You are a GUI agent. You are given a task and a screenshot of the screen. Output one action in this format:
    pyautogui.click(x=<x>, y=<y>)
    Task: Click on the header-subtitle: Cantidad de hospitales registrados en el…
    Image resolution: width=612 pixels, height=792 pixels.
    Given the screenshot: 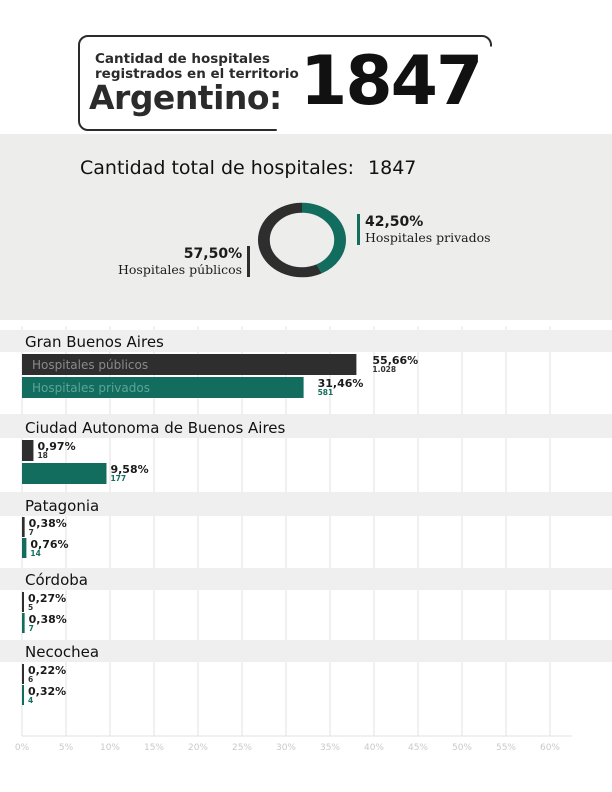 What is the action you would take?
    pyautogui.click(x=202, y=67)
    